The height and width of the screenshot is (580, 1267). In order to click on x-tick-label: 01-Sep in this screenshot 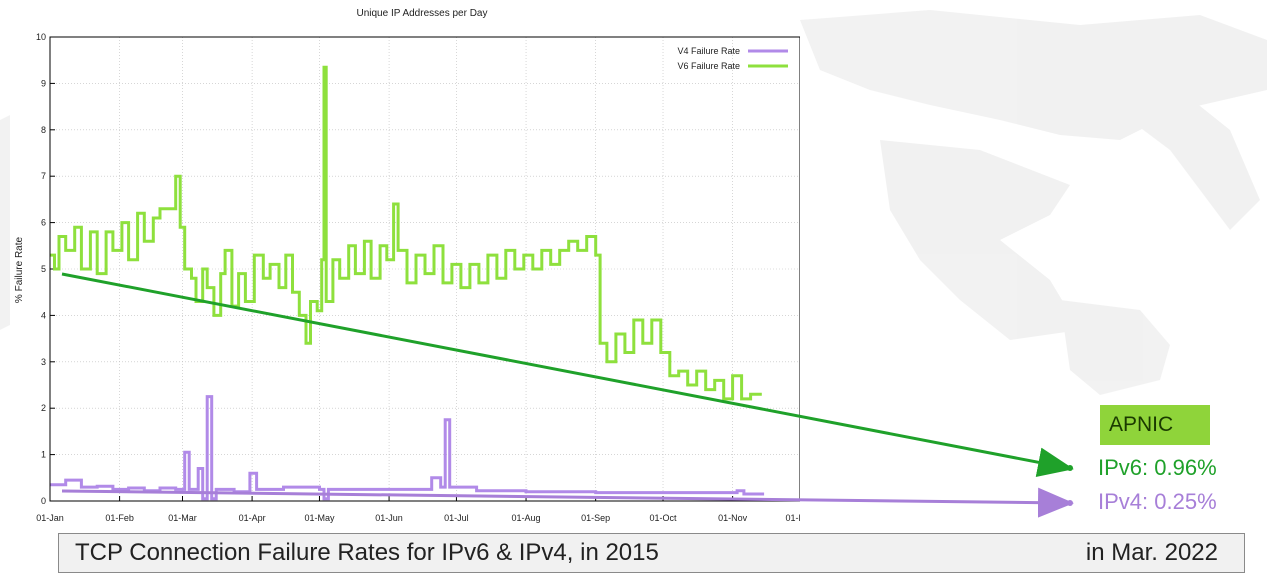, I will do `click(595, 518)`.